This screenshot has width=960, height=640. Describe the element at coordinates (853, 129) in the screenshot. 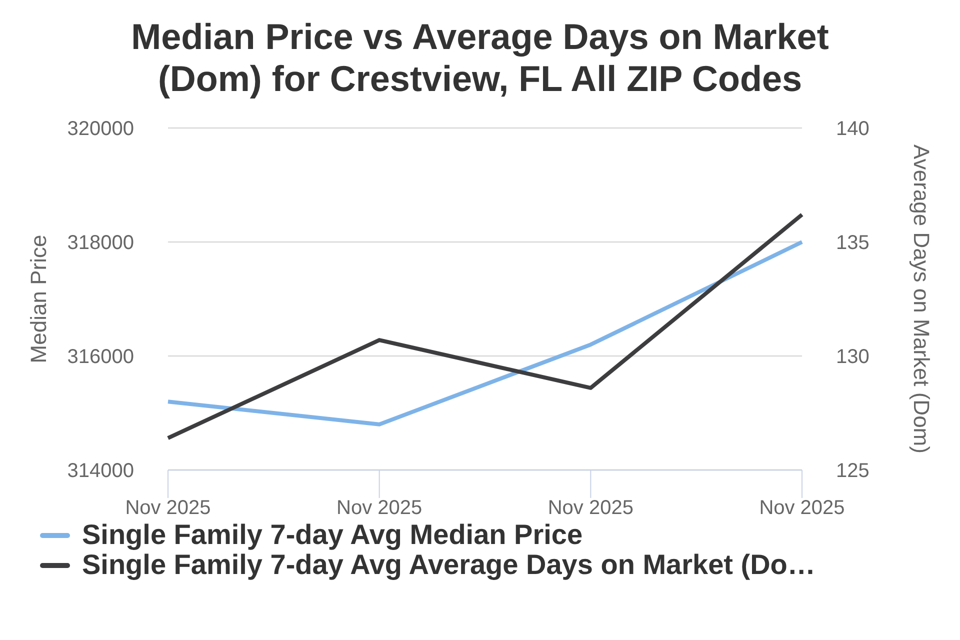

I see `y2-tick-label: 140` at that location.